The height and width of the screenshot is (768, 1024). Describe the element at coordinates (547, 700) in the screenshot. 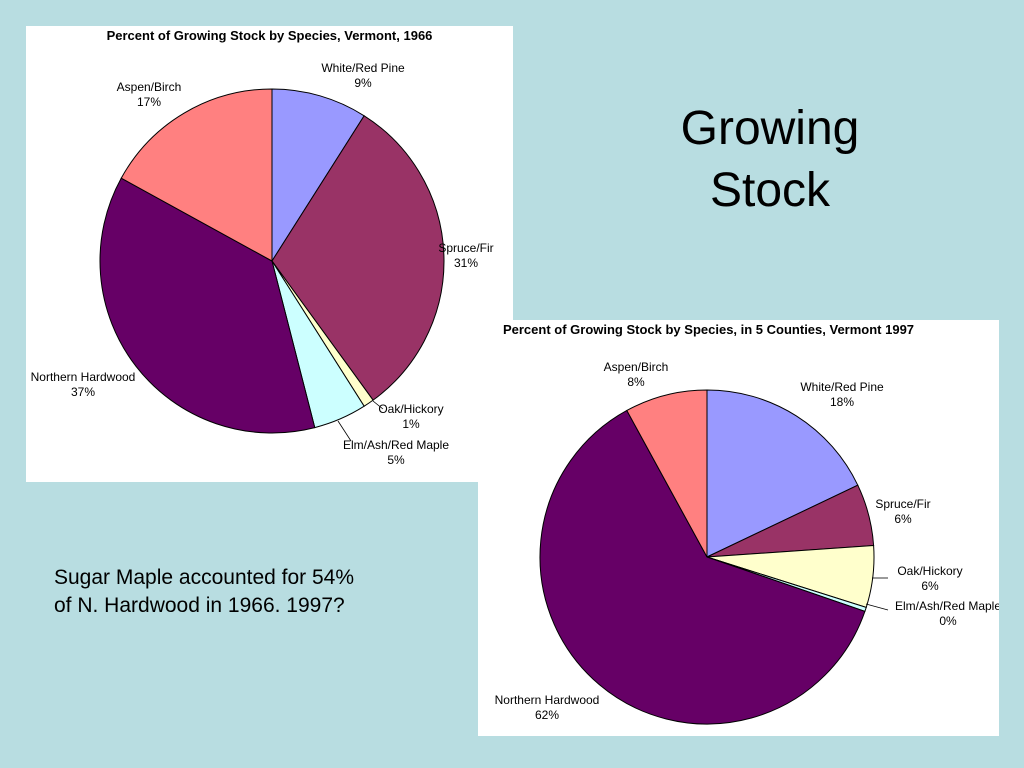

I see `data-label-northern-hardwood-1997: Northern Hardwood` at that location.